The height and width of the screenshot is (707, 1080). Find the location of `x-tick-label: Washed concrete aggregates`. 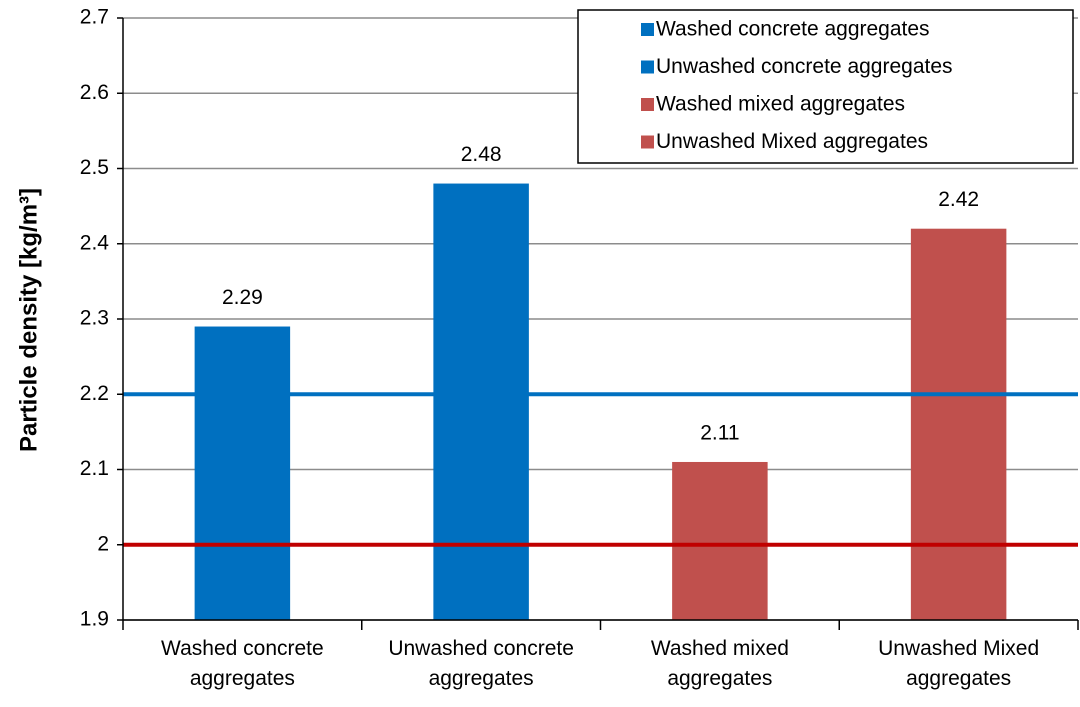

x-tick-label: Washed concrete aggregates is located at coordinates (242, 663).